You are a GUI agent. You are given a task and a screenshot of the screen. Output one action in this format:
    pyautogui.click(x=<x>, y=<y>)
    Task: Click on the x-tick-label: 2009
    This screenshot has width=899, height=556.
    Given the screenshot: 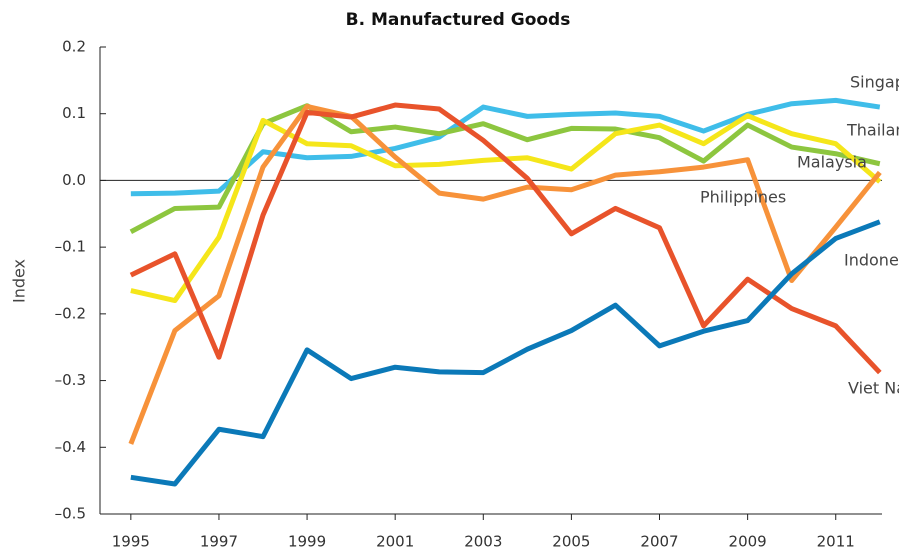 What is the action you would take?
    pyautogui.click(x=748, y=542)
    